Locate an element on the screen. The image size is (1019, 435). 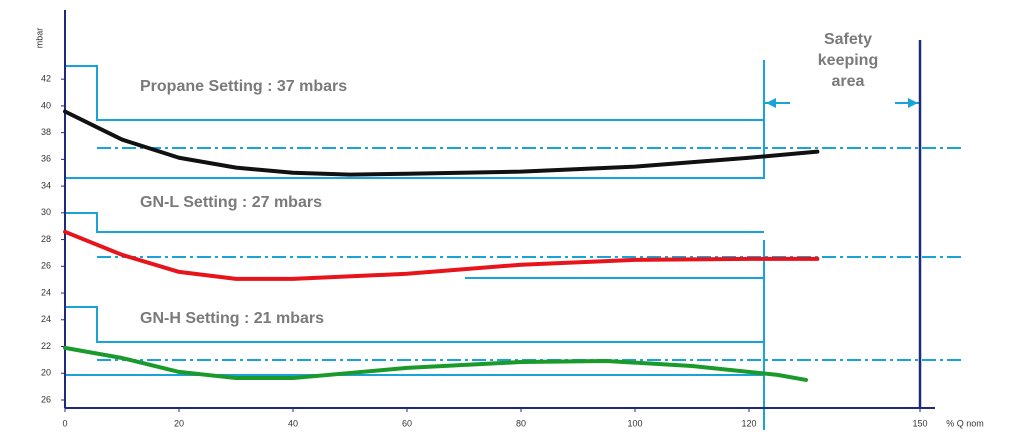
annotation: GN-H Setting : 21 mbars is located at coordinates (232, 318).